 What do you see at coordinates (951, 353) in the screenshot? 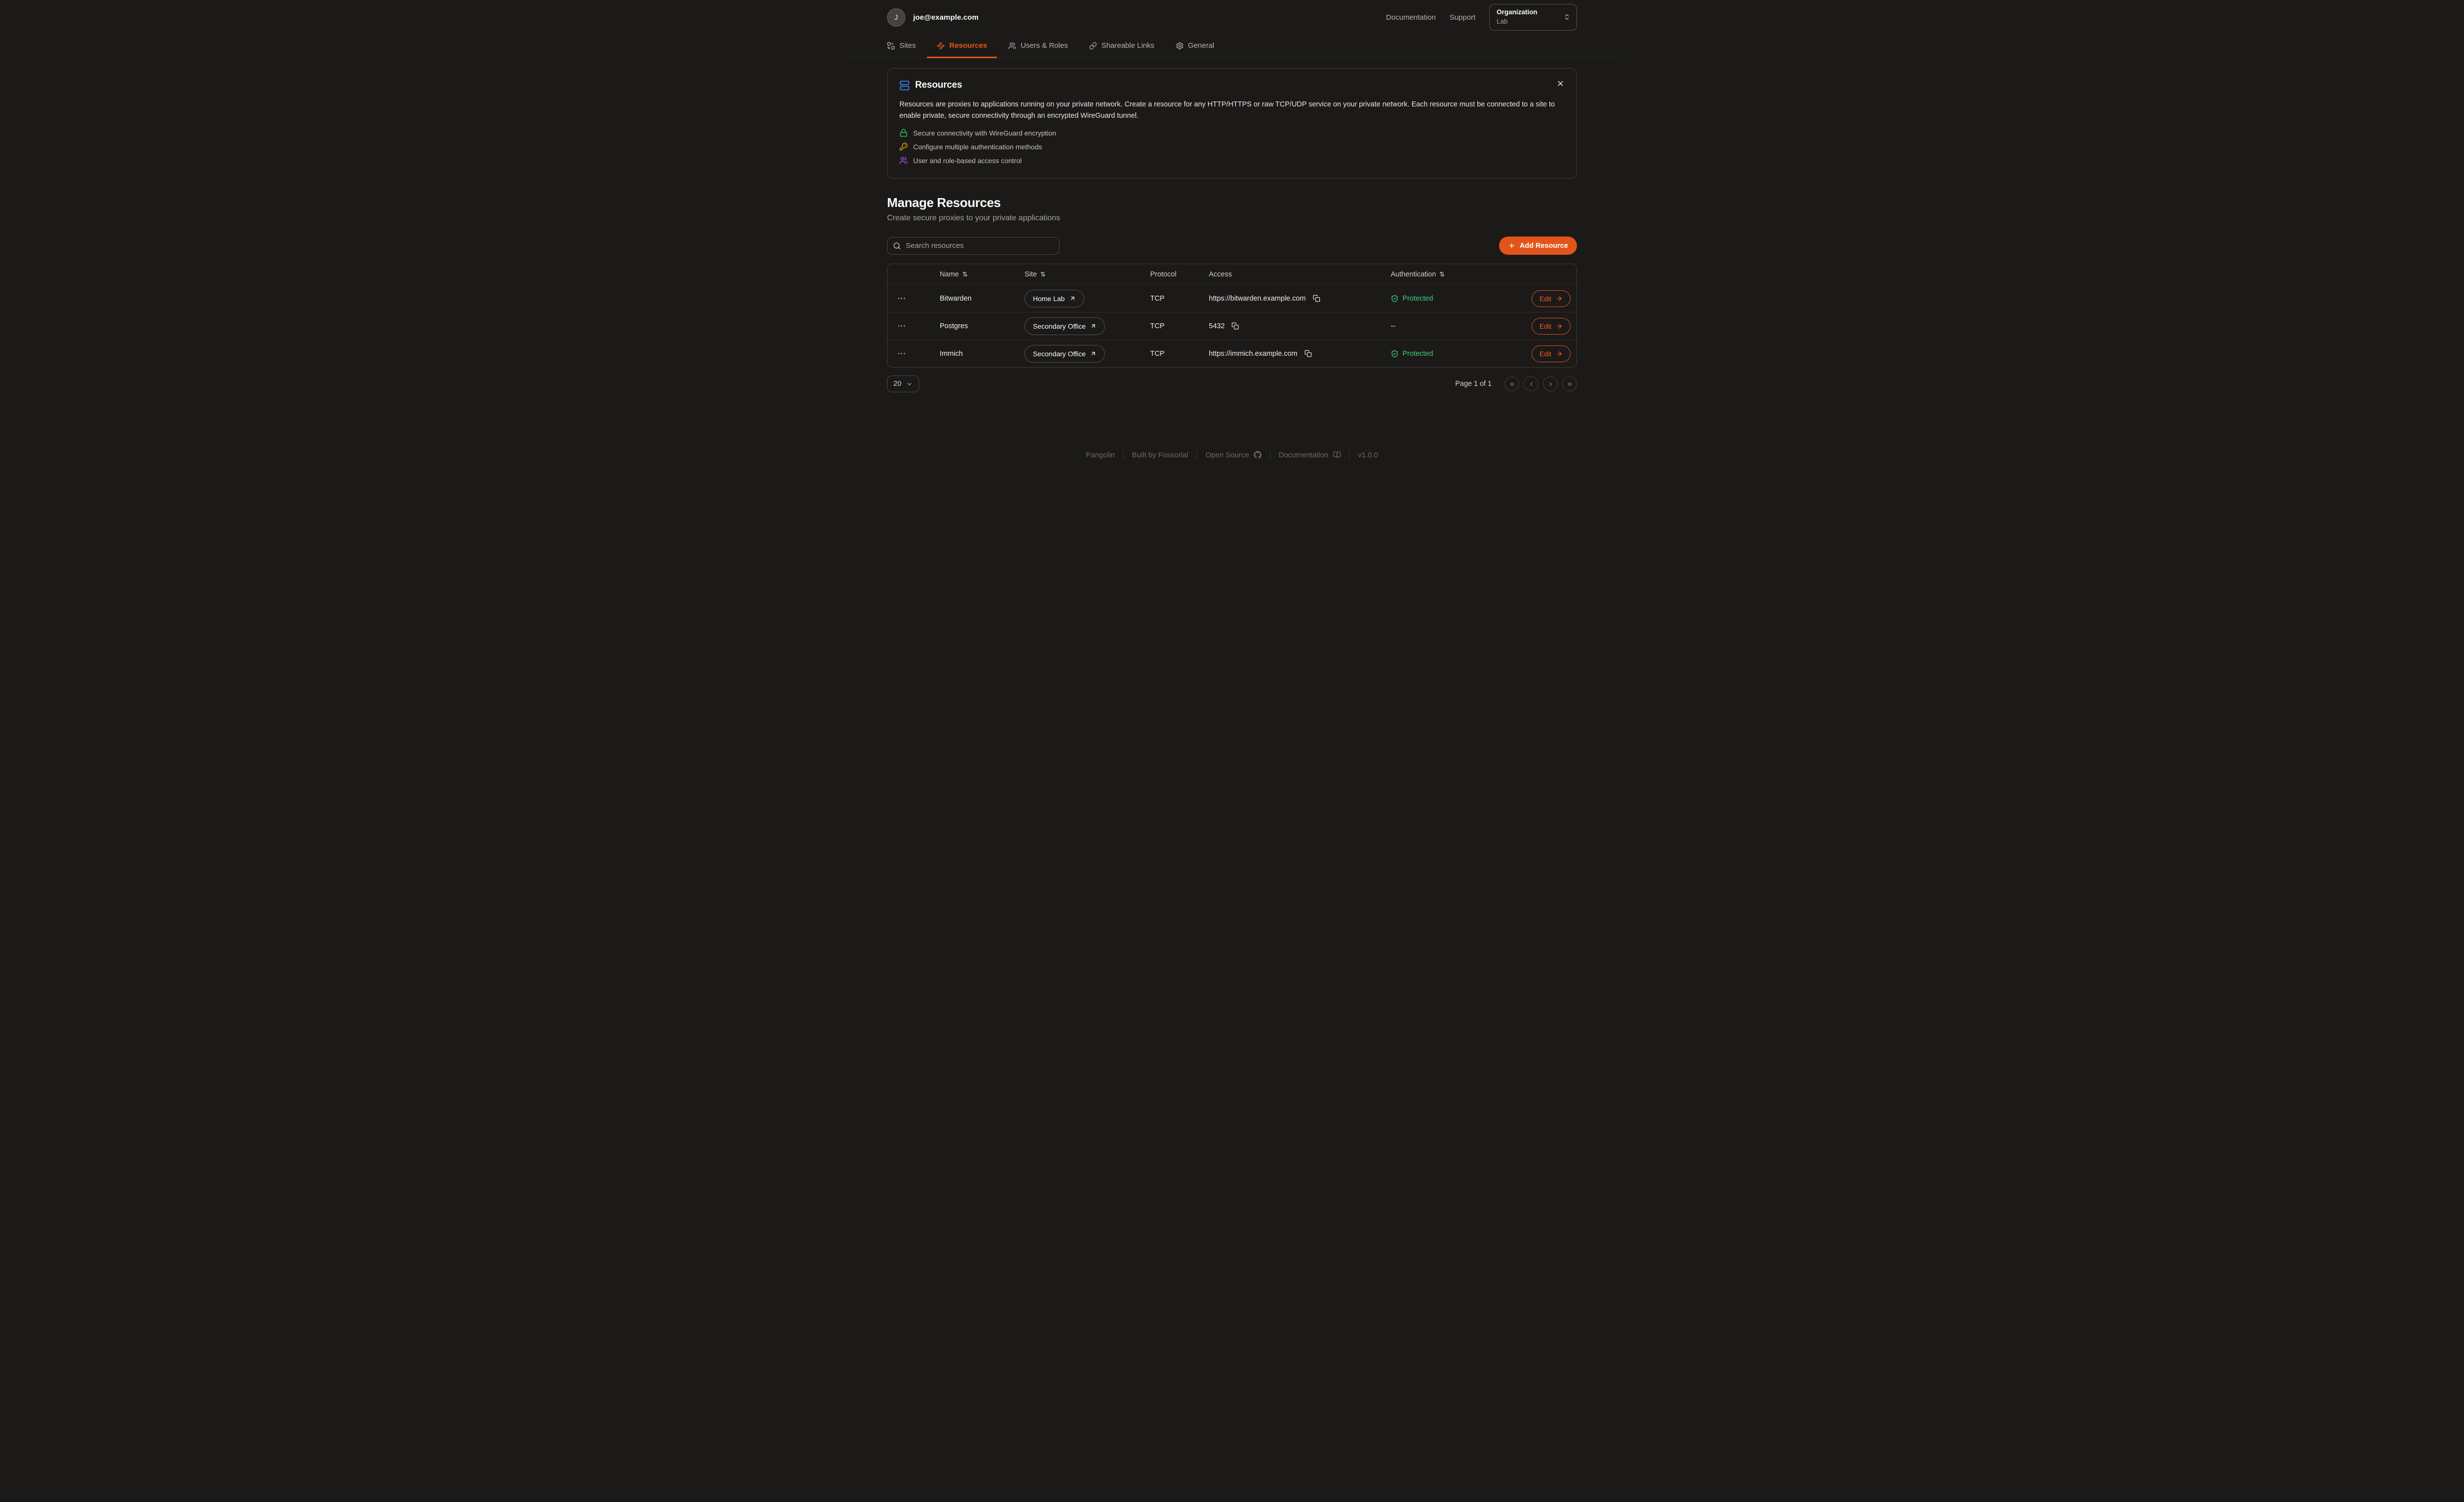
I see `resource-name: Immich` at bounding box center [951, 353].